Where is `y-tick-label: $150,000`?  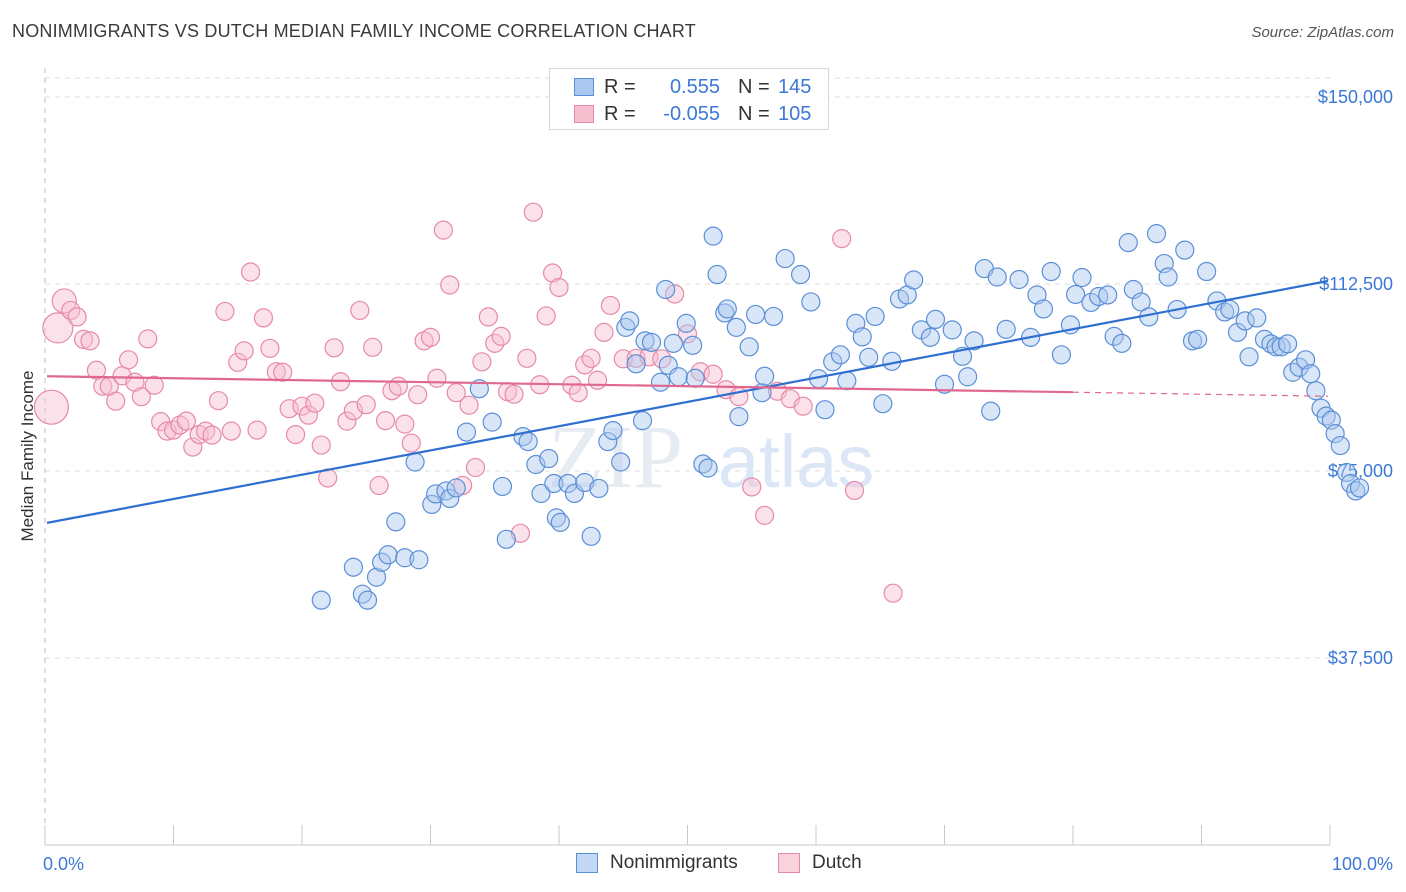 y-tick-label: $150,000 is located at coordinates (1355, 97).